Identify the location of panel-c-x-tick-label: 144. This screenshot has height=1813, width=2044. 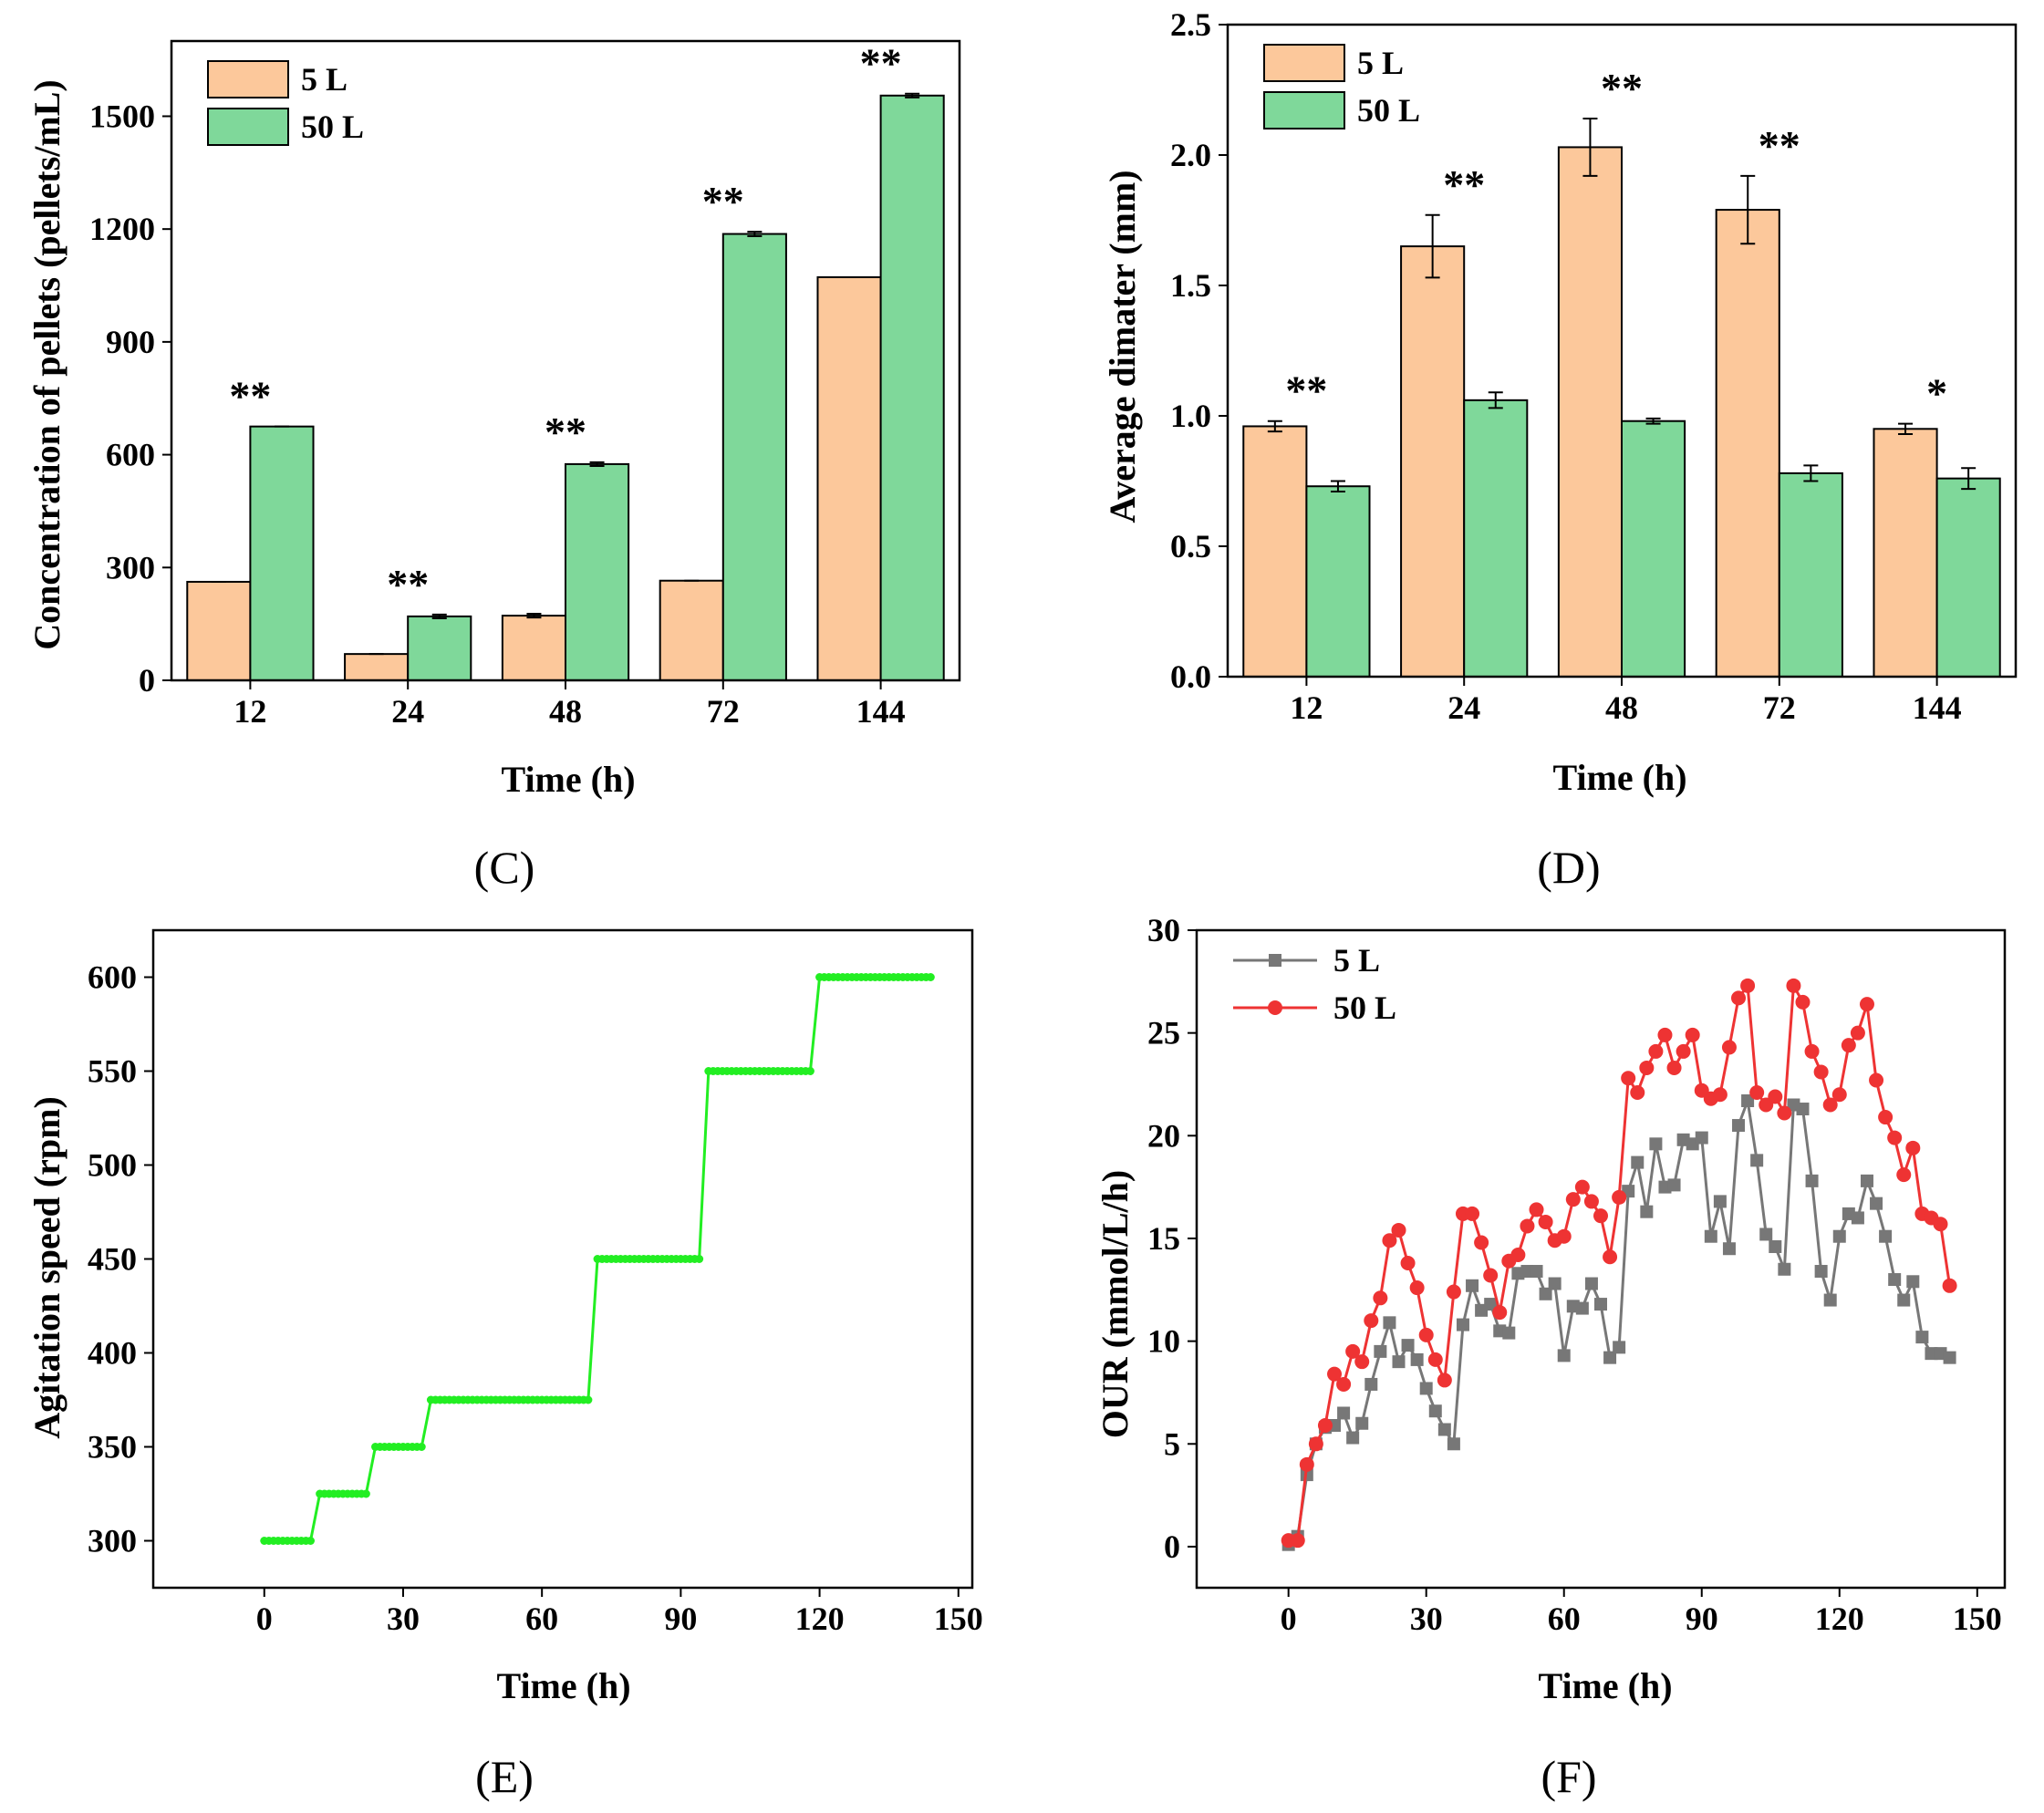
(881, 711).